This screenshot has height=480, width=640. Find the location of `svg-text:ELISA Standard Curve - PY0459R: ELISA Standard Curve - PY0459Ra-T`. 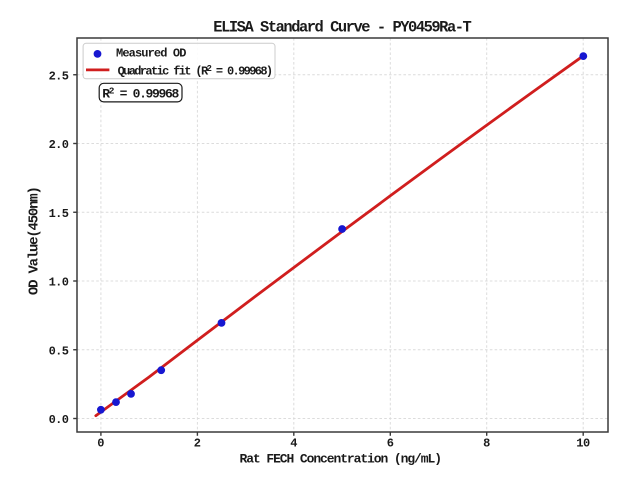

svg-text:ELISA Standard Curve - PY0459R: ELISA Standard Curve - PY0459Ra-T is located at coordinates (342, 28).